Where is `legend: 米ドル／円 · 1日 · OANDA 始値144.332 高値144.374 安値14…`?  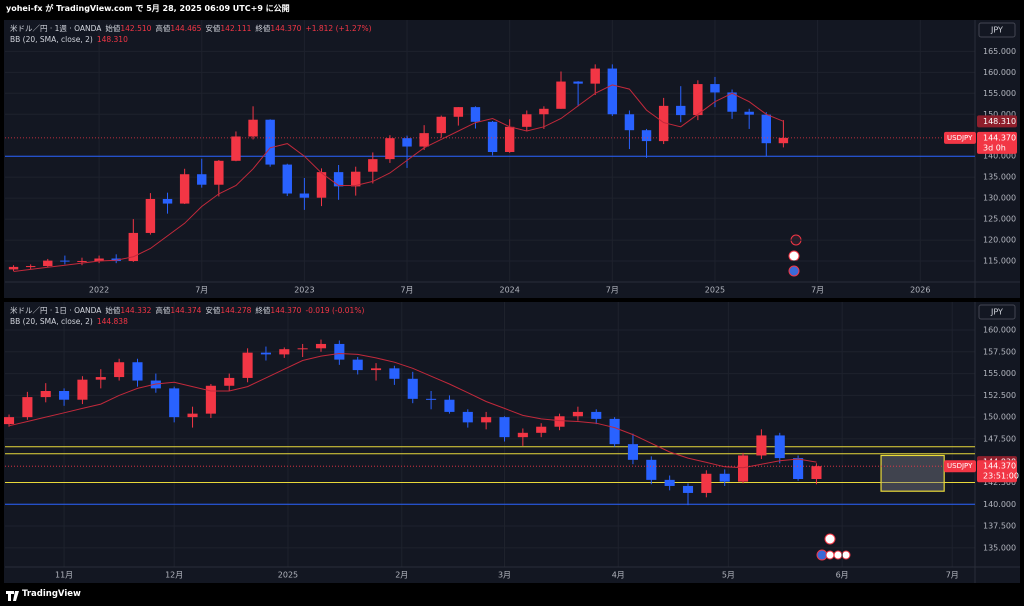 legend: 米ドル／円 · 1日 · OANDA 始値144.332 高値144.374 安値14… is located at coordinates (187, 316).